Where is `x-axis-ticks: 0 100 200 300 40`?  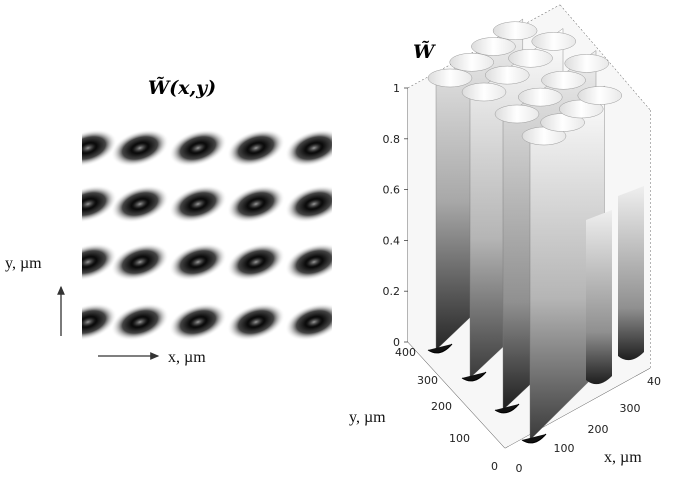 x-axis-ticks: 0 100 200 300 40 is located at coordinates (589, 425).